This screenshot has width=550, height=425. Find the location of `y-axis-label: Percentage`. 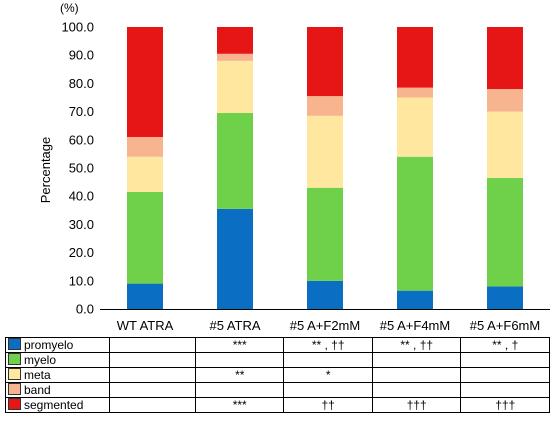

y-axis-label: Percentage is located at coordinates (45, 170).